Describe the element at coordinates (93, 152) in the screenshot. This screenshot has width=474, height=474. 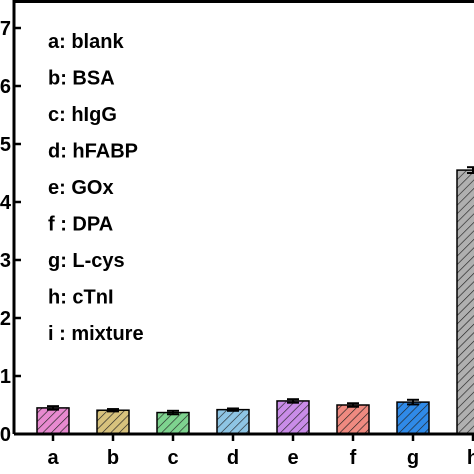
I see `legend-entry-d: d: hFABP` at that location.